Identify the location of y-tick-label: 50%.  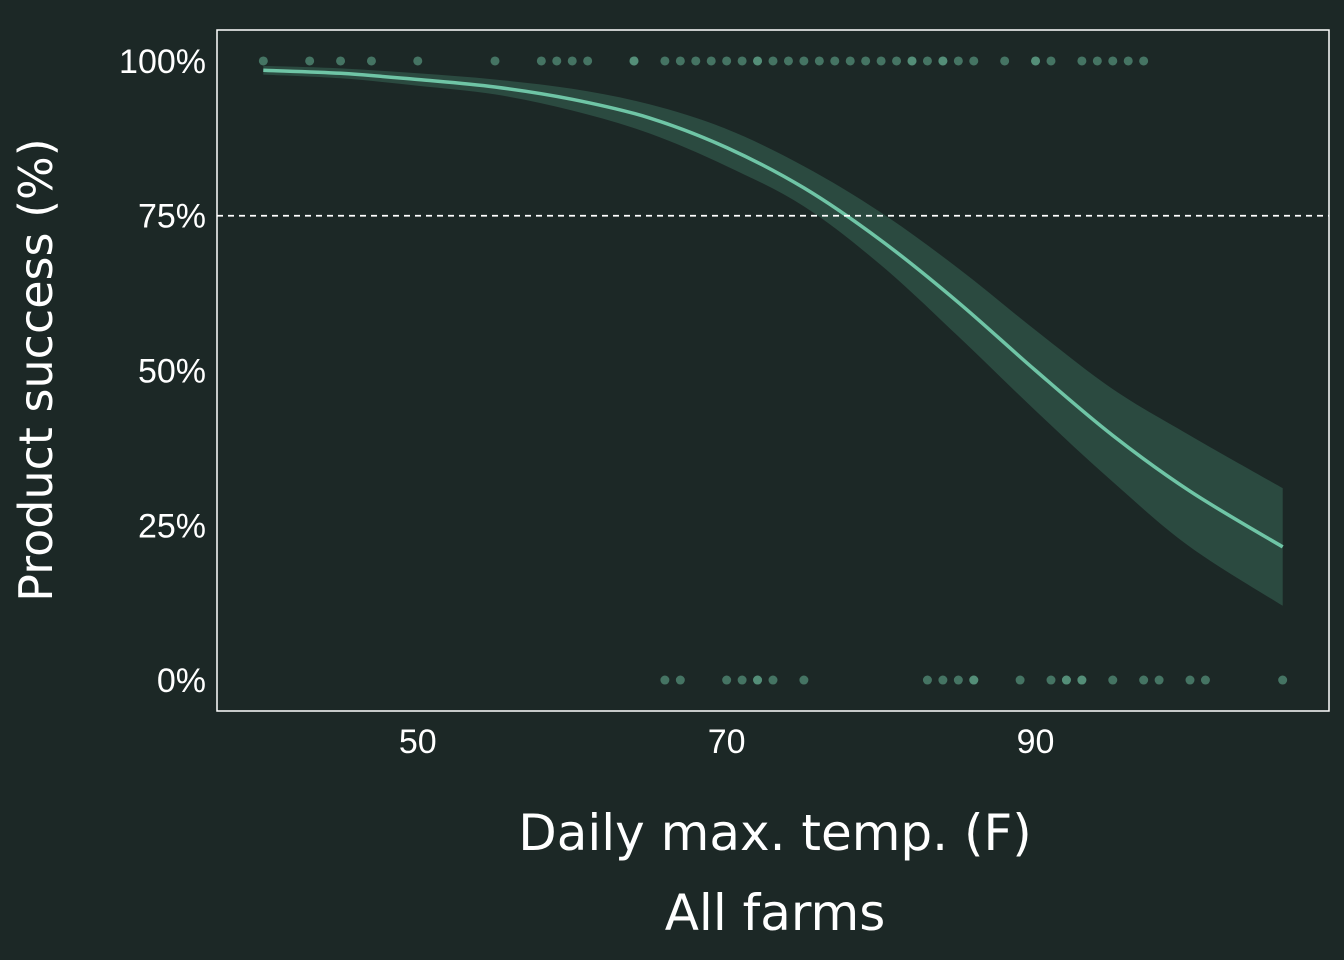
(172, 372).